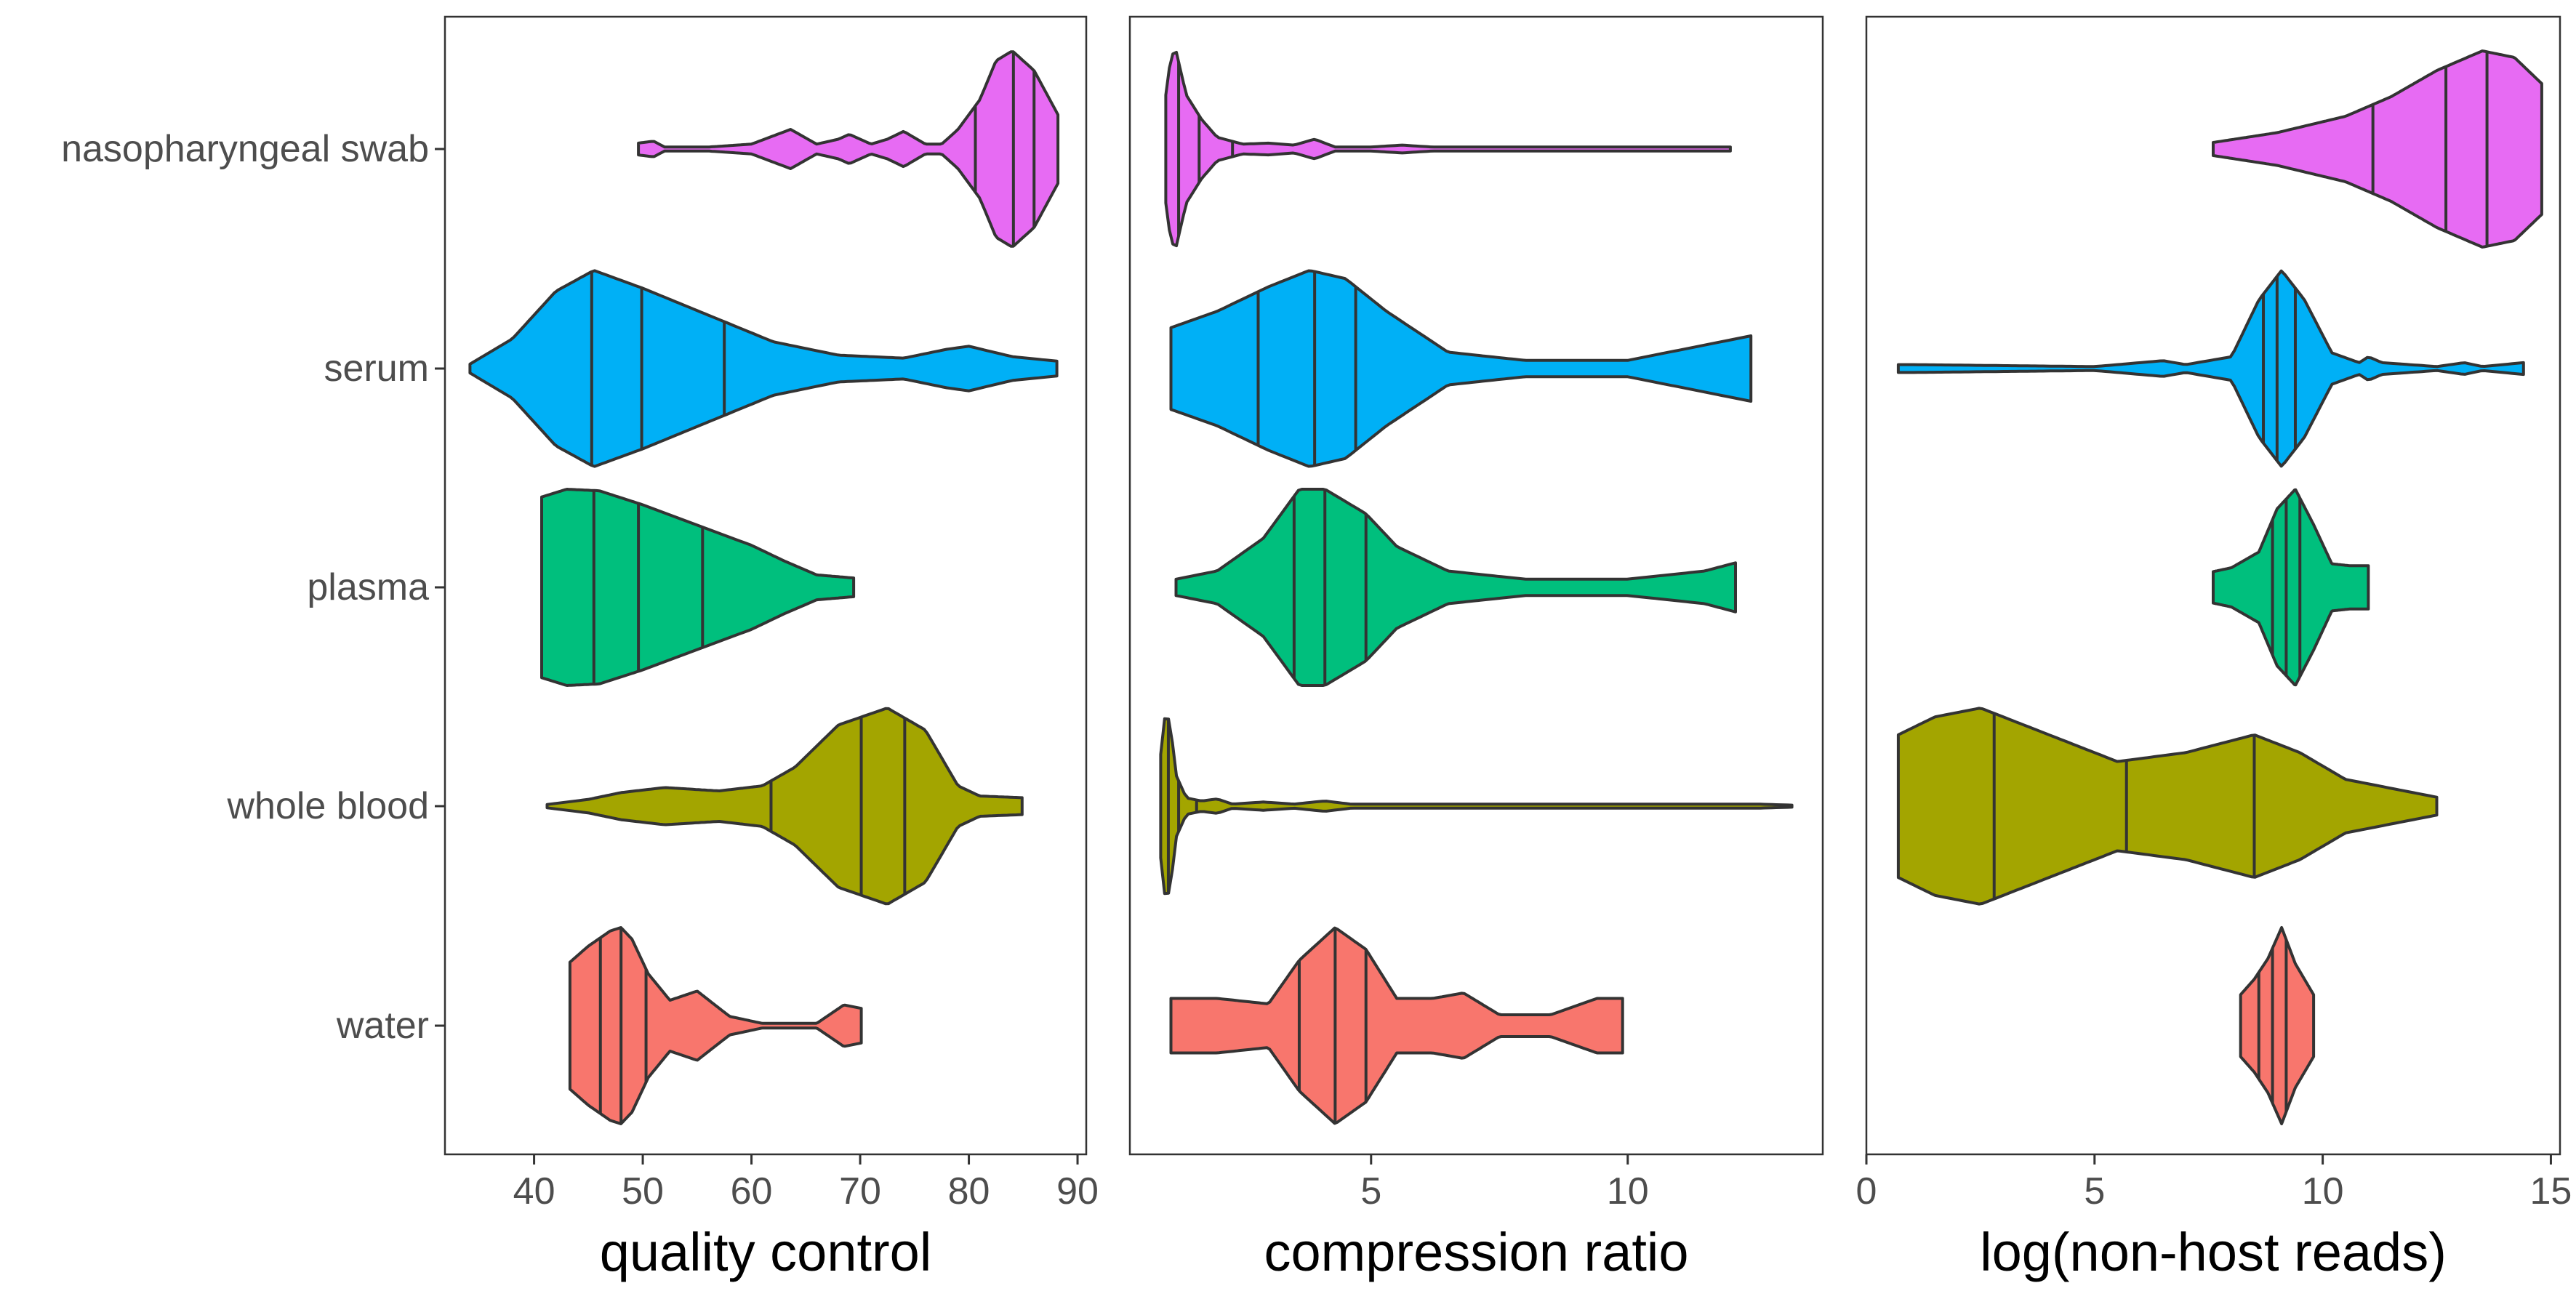 The height and width of the screenshot is (1291, 2576). I want to click on category-label-whole-blood: whole blood, so click(327, 806).